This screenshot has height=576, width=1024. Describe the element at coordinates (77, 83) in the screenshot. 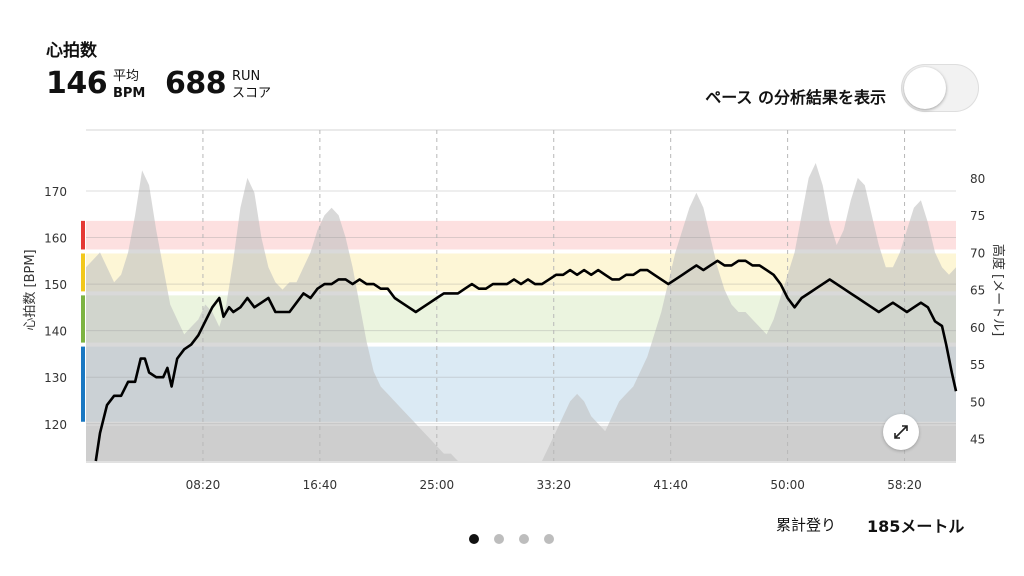

I see `avg-hr-value: 146` at that location.